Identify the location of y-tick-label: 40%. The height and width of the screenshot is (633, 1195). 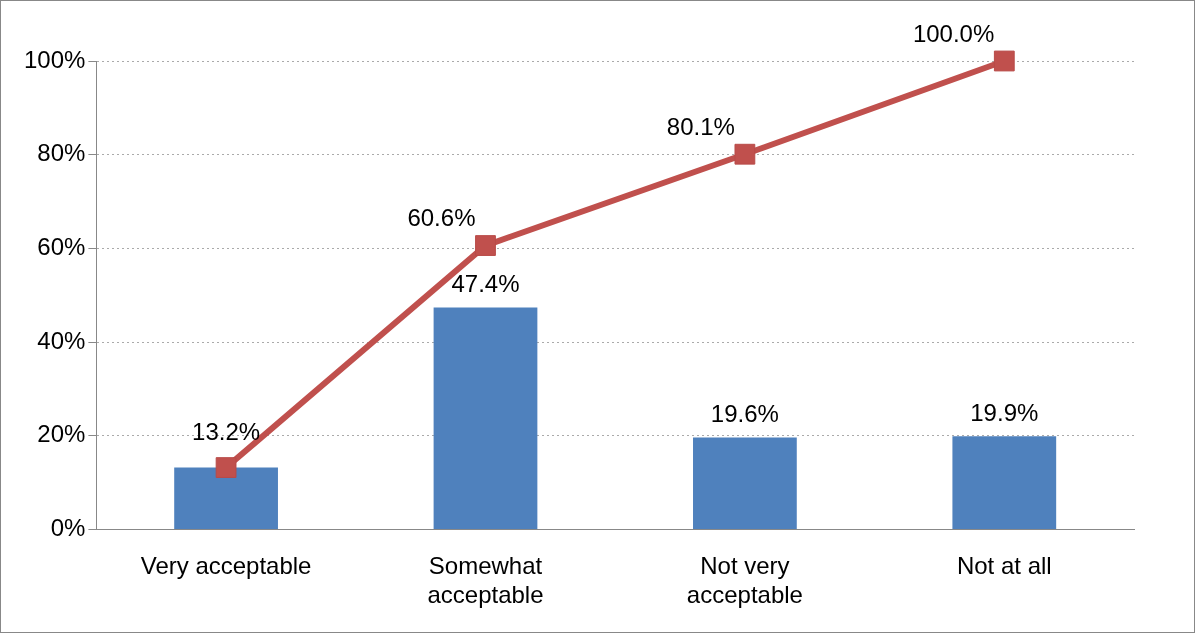
(61, 340).